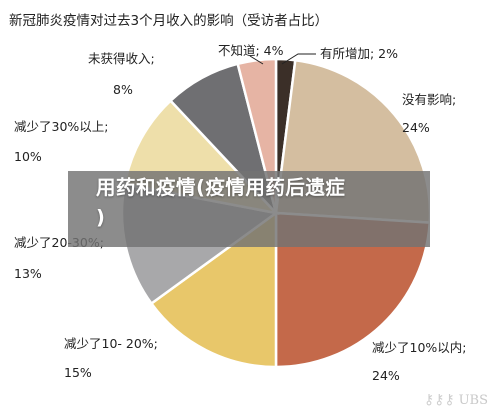 This screenshot has height=416, width=500. I want to click on chart-title: 新冠肺炎疫情对过去3个月收入的影响（受访者占比）, so click(169, 21).